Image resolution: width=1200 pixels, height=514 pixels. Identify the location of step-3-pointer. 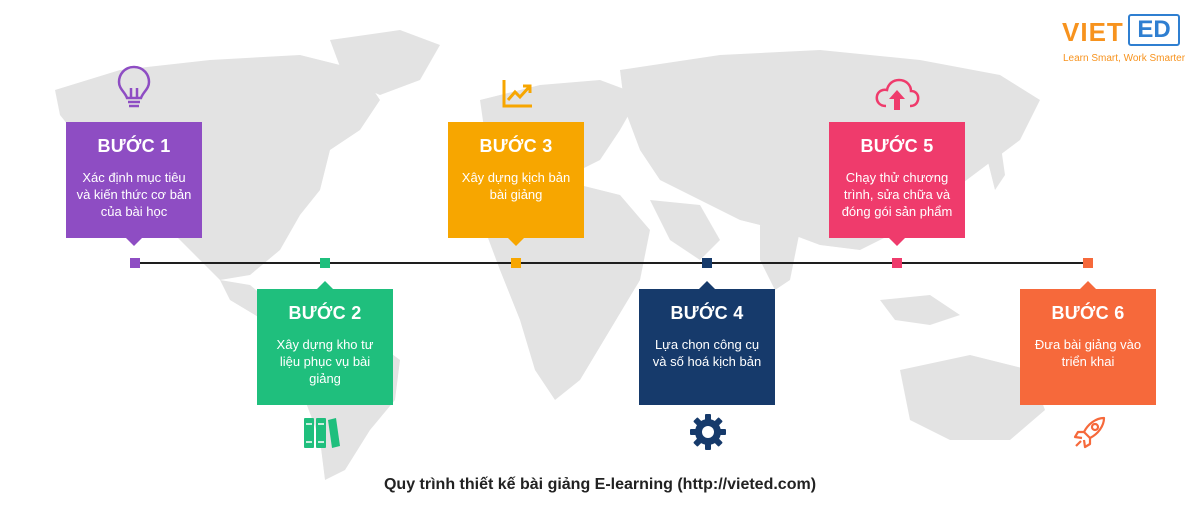
(516, 242).